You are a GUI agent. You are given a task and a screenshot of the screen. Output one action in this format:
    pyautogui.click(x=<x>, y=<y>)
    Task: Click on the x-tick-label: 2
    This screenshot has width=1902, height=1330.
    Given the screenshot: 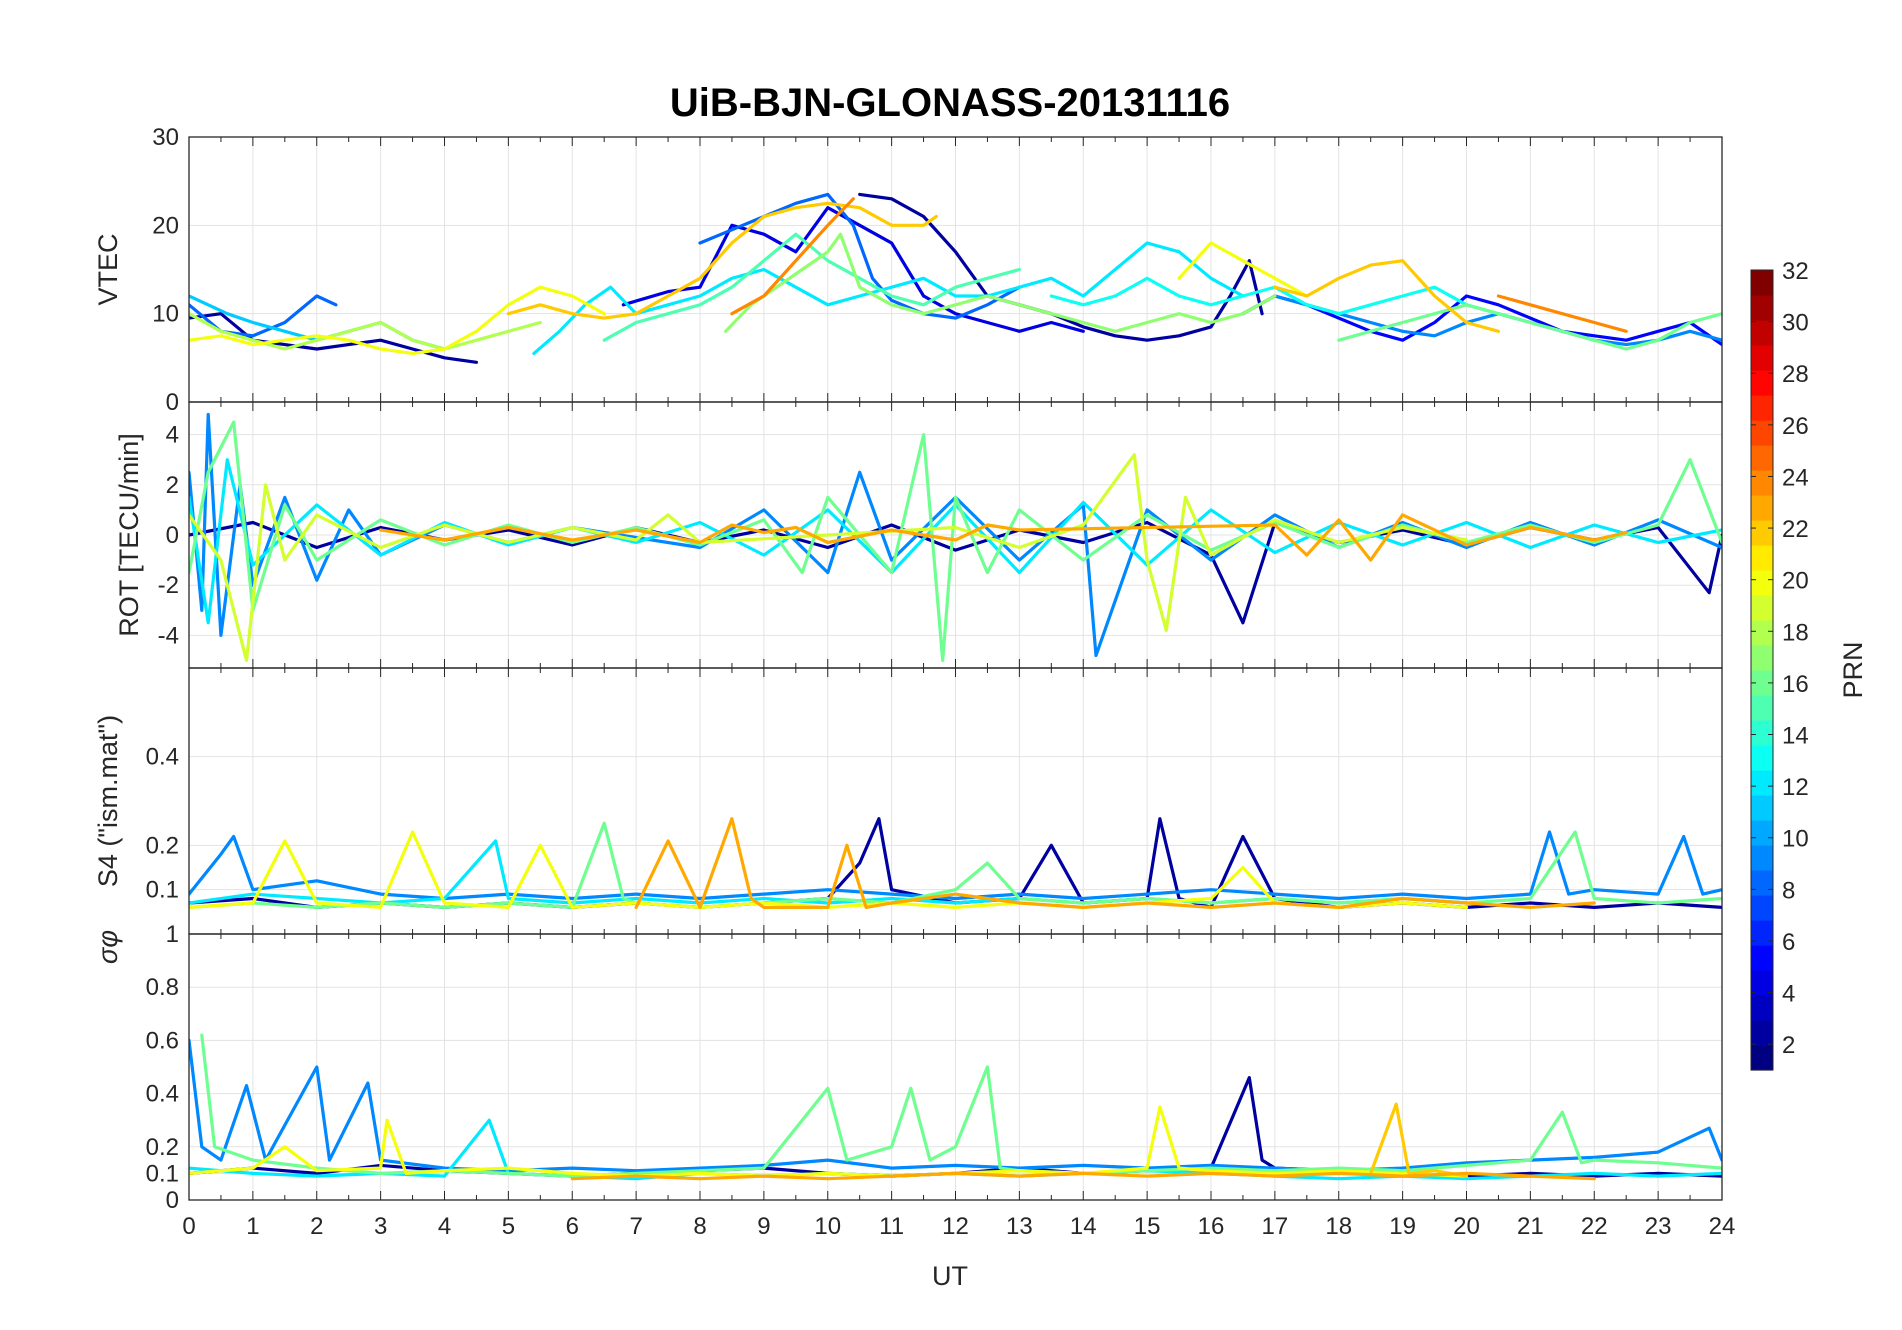 What is the action you would take?
    pyautogui.click(x=316, y=1226)
    